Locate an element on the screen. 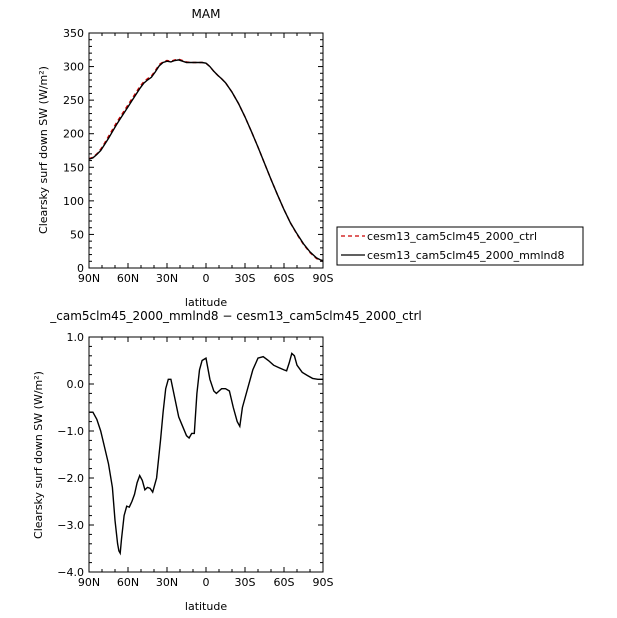  y-tick-label: 250 is located at coordinates (73, 100).